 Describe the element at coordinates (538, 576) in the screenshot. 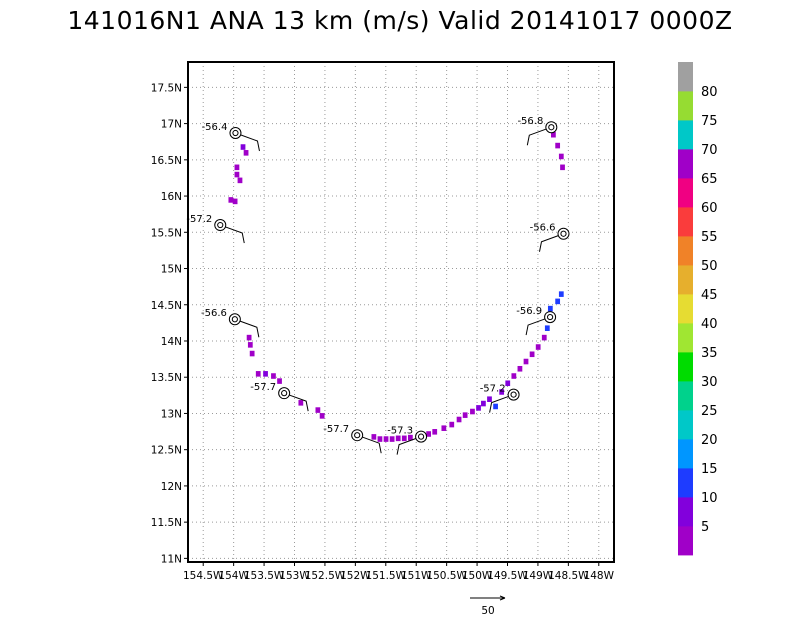

I see `x-tick-label: 149W` at that location.